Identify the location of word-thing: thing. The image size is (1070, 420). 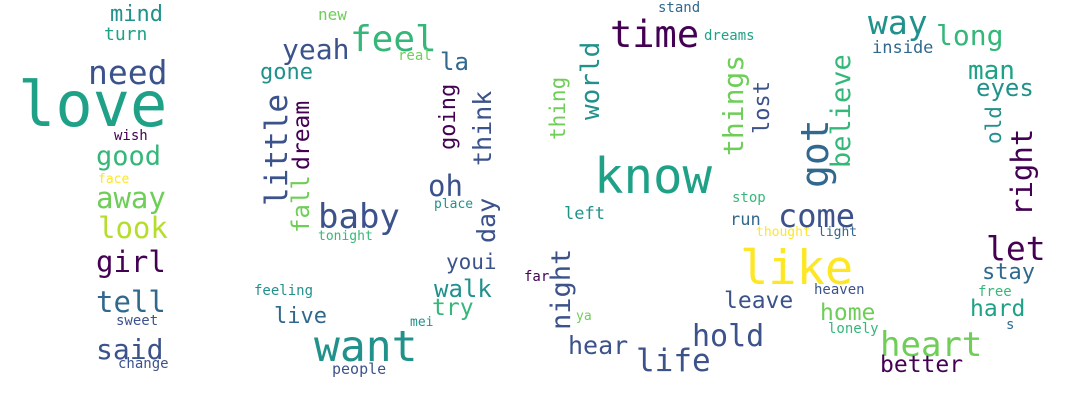
(558, 108).